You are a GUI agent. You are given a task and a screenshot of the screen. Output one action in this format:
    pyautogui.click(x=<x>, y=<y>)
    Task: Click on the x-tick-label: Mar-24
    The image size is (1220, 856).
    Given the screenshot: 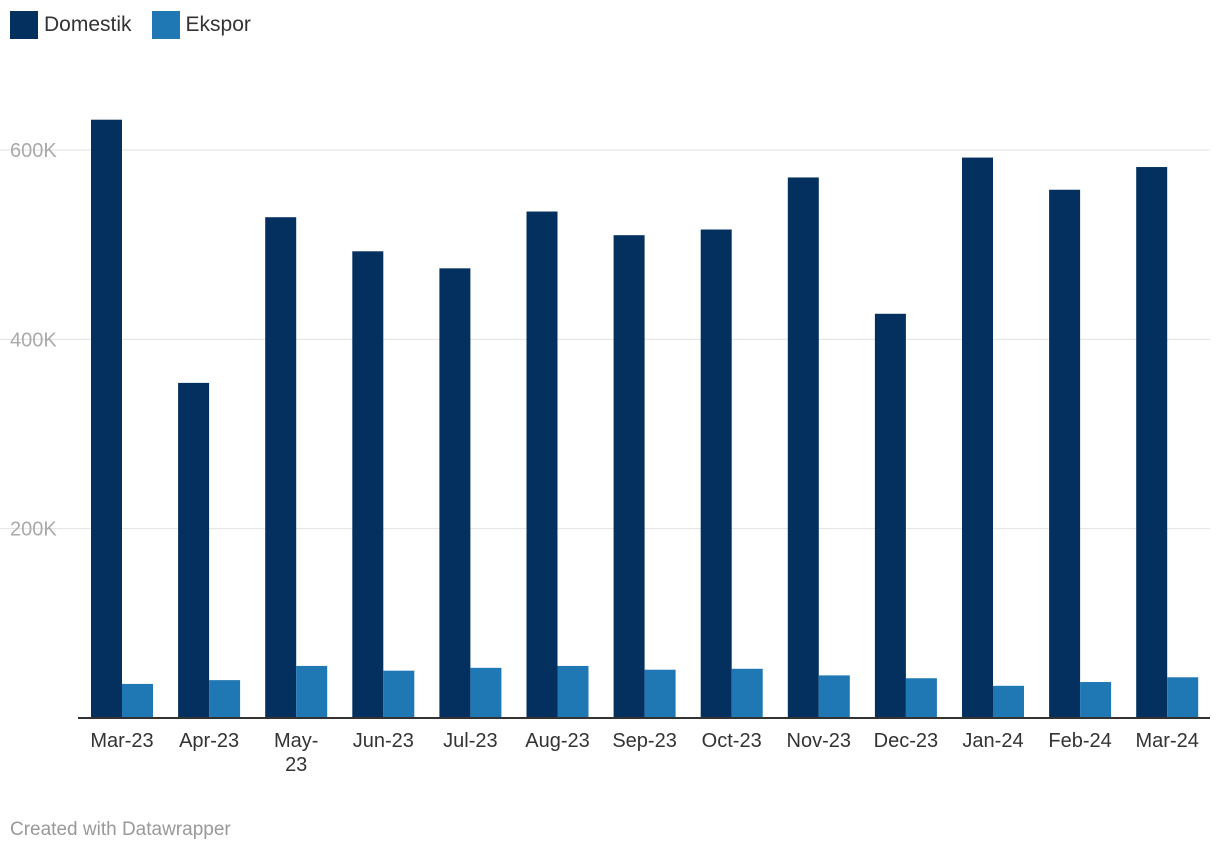 What is the action you would take?
    pyautogui.click(x=1167, y=741)
    